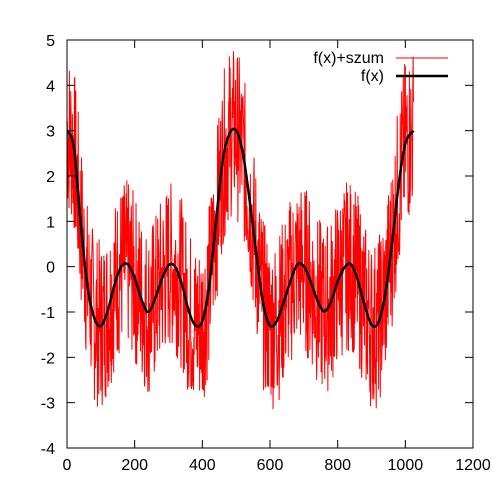 This screenshot has width=504, height=504. I want to click on legend-label: f(x), so click(372, 76).